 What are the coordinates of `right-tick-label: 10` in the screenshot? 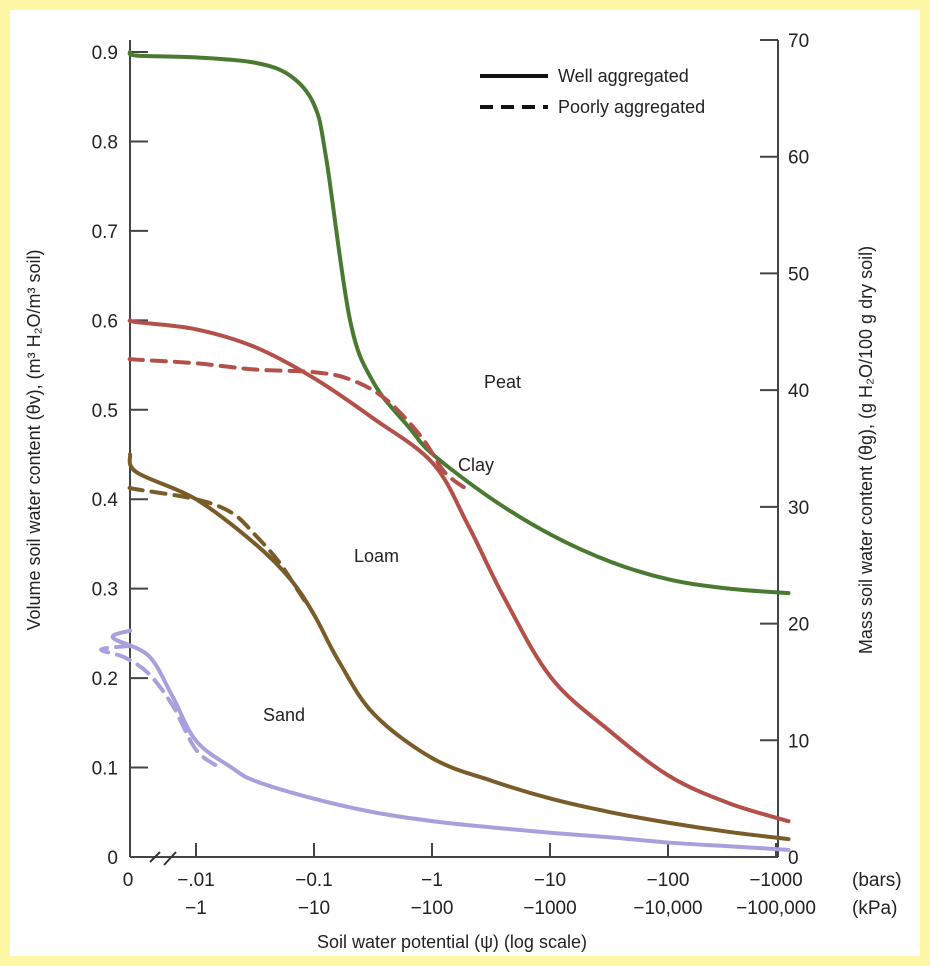 It's located at (798, 741).